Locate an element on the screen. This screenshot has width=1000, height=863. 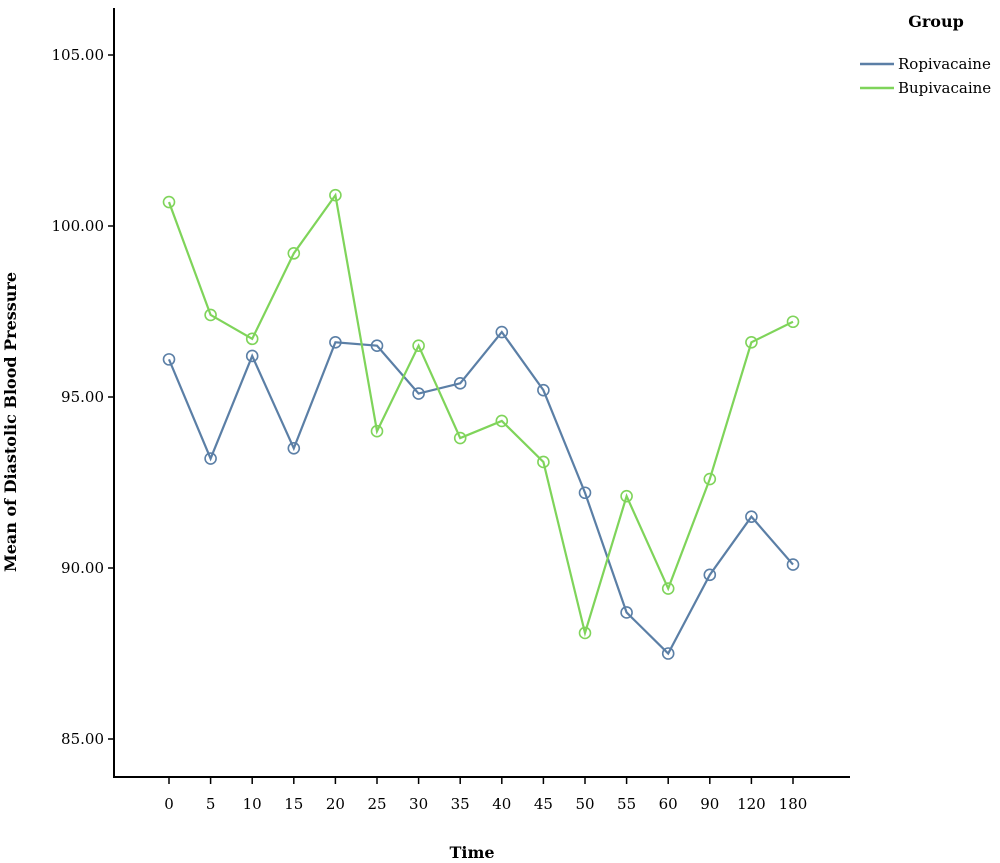
x-tick-label: 20 is located at coordinates (335, 804).